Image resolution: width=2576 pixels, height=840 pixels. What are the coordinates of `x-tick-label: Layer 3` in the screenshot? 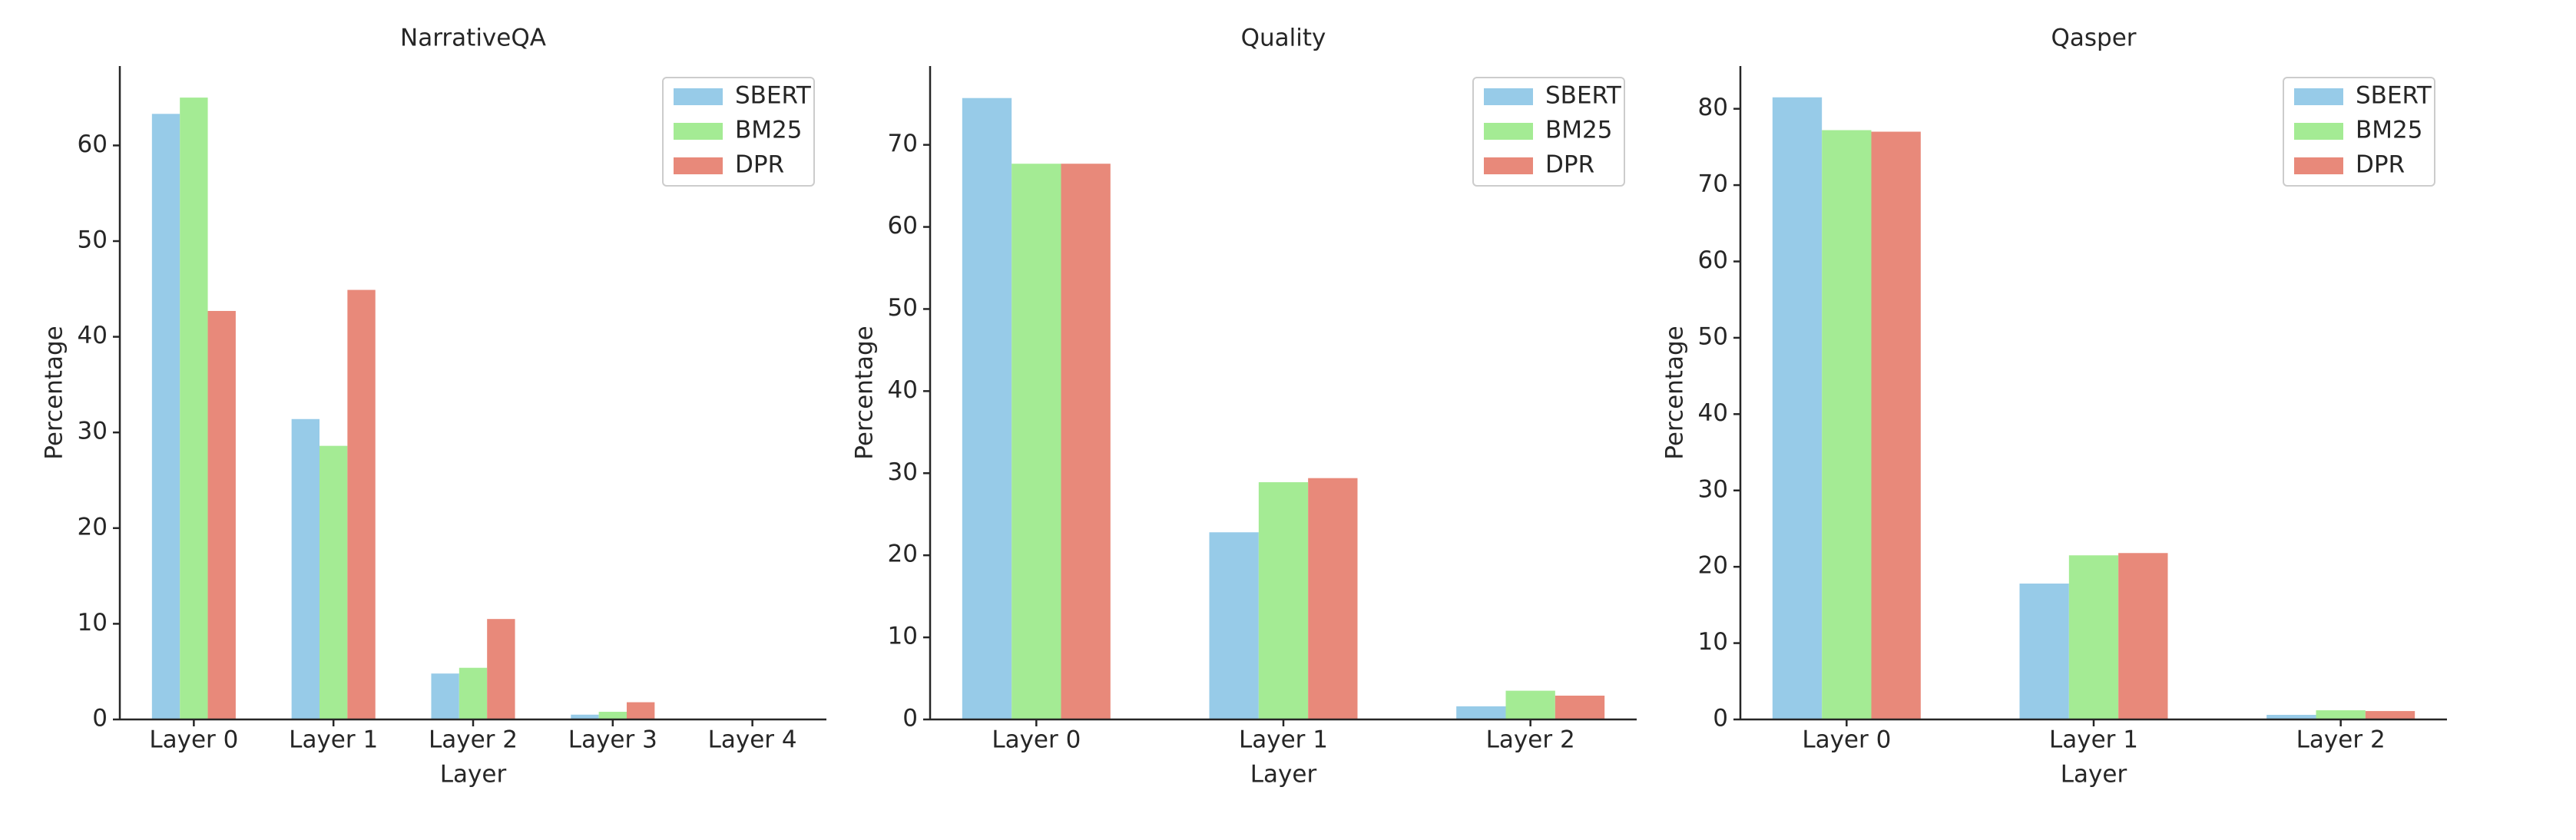 It's located at (612, 740).